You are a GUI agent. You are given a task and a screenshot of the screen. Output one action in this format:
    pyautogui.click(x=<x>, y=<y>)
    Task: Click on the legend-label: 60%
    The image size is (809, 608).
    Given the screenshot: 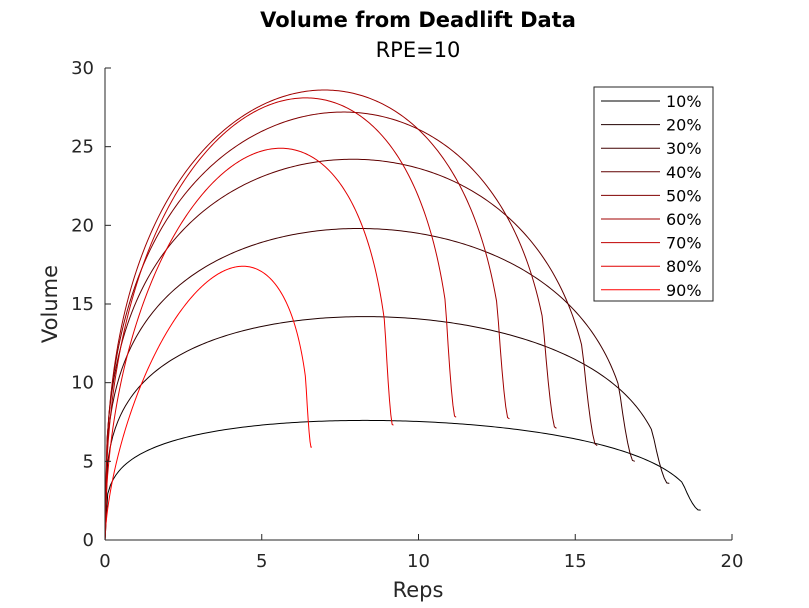 What is the action you would take?
    pyautogui.click(x=684, y=219)
    